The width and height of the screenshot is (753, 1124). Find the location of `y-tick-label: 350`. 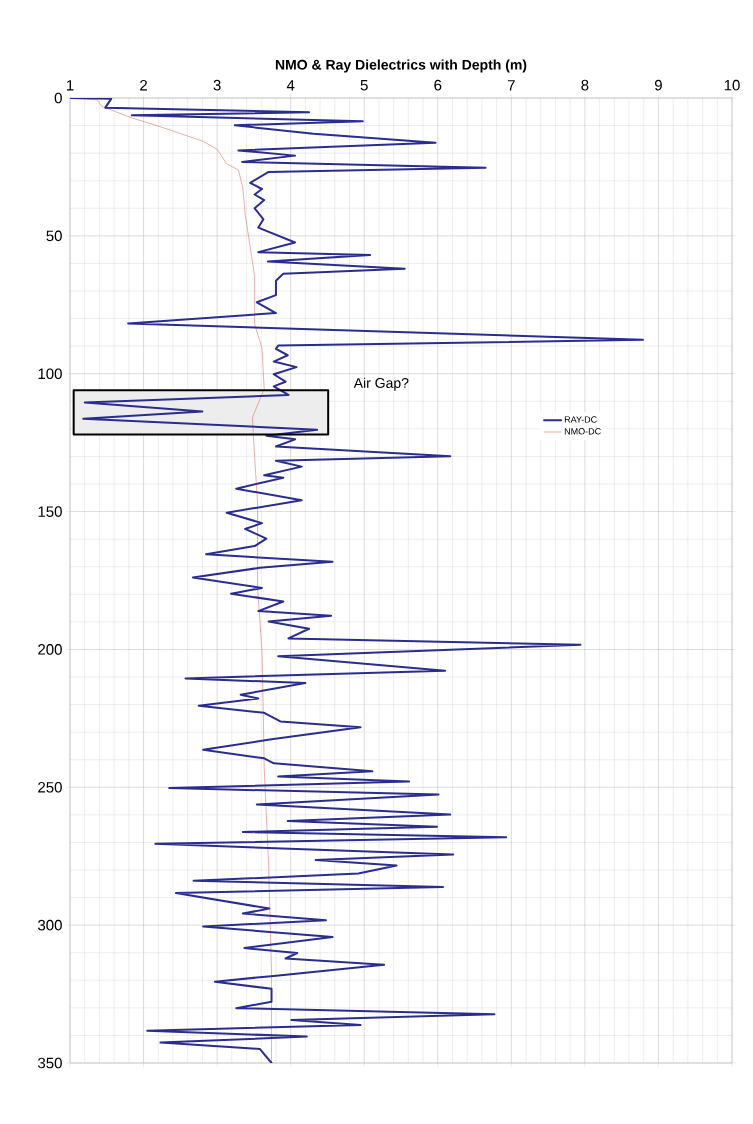

y-tick-label: 350 is located at coordinates (50, 1063).